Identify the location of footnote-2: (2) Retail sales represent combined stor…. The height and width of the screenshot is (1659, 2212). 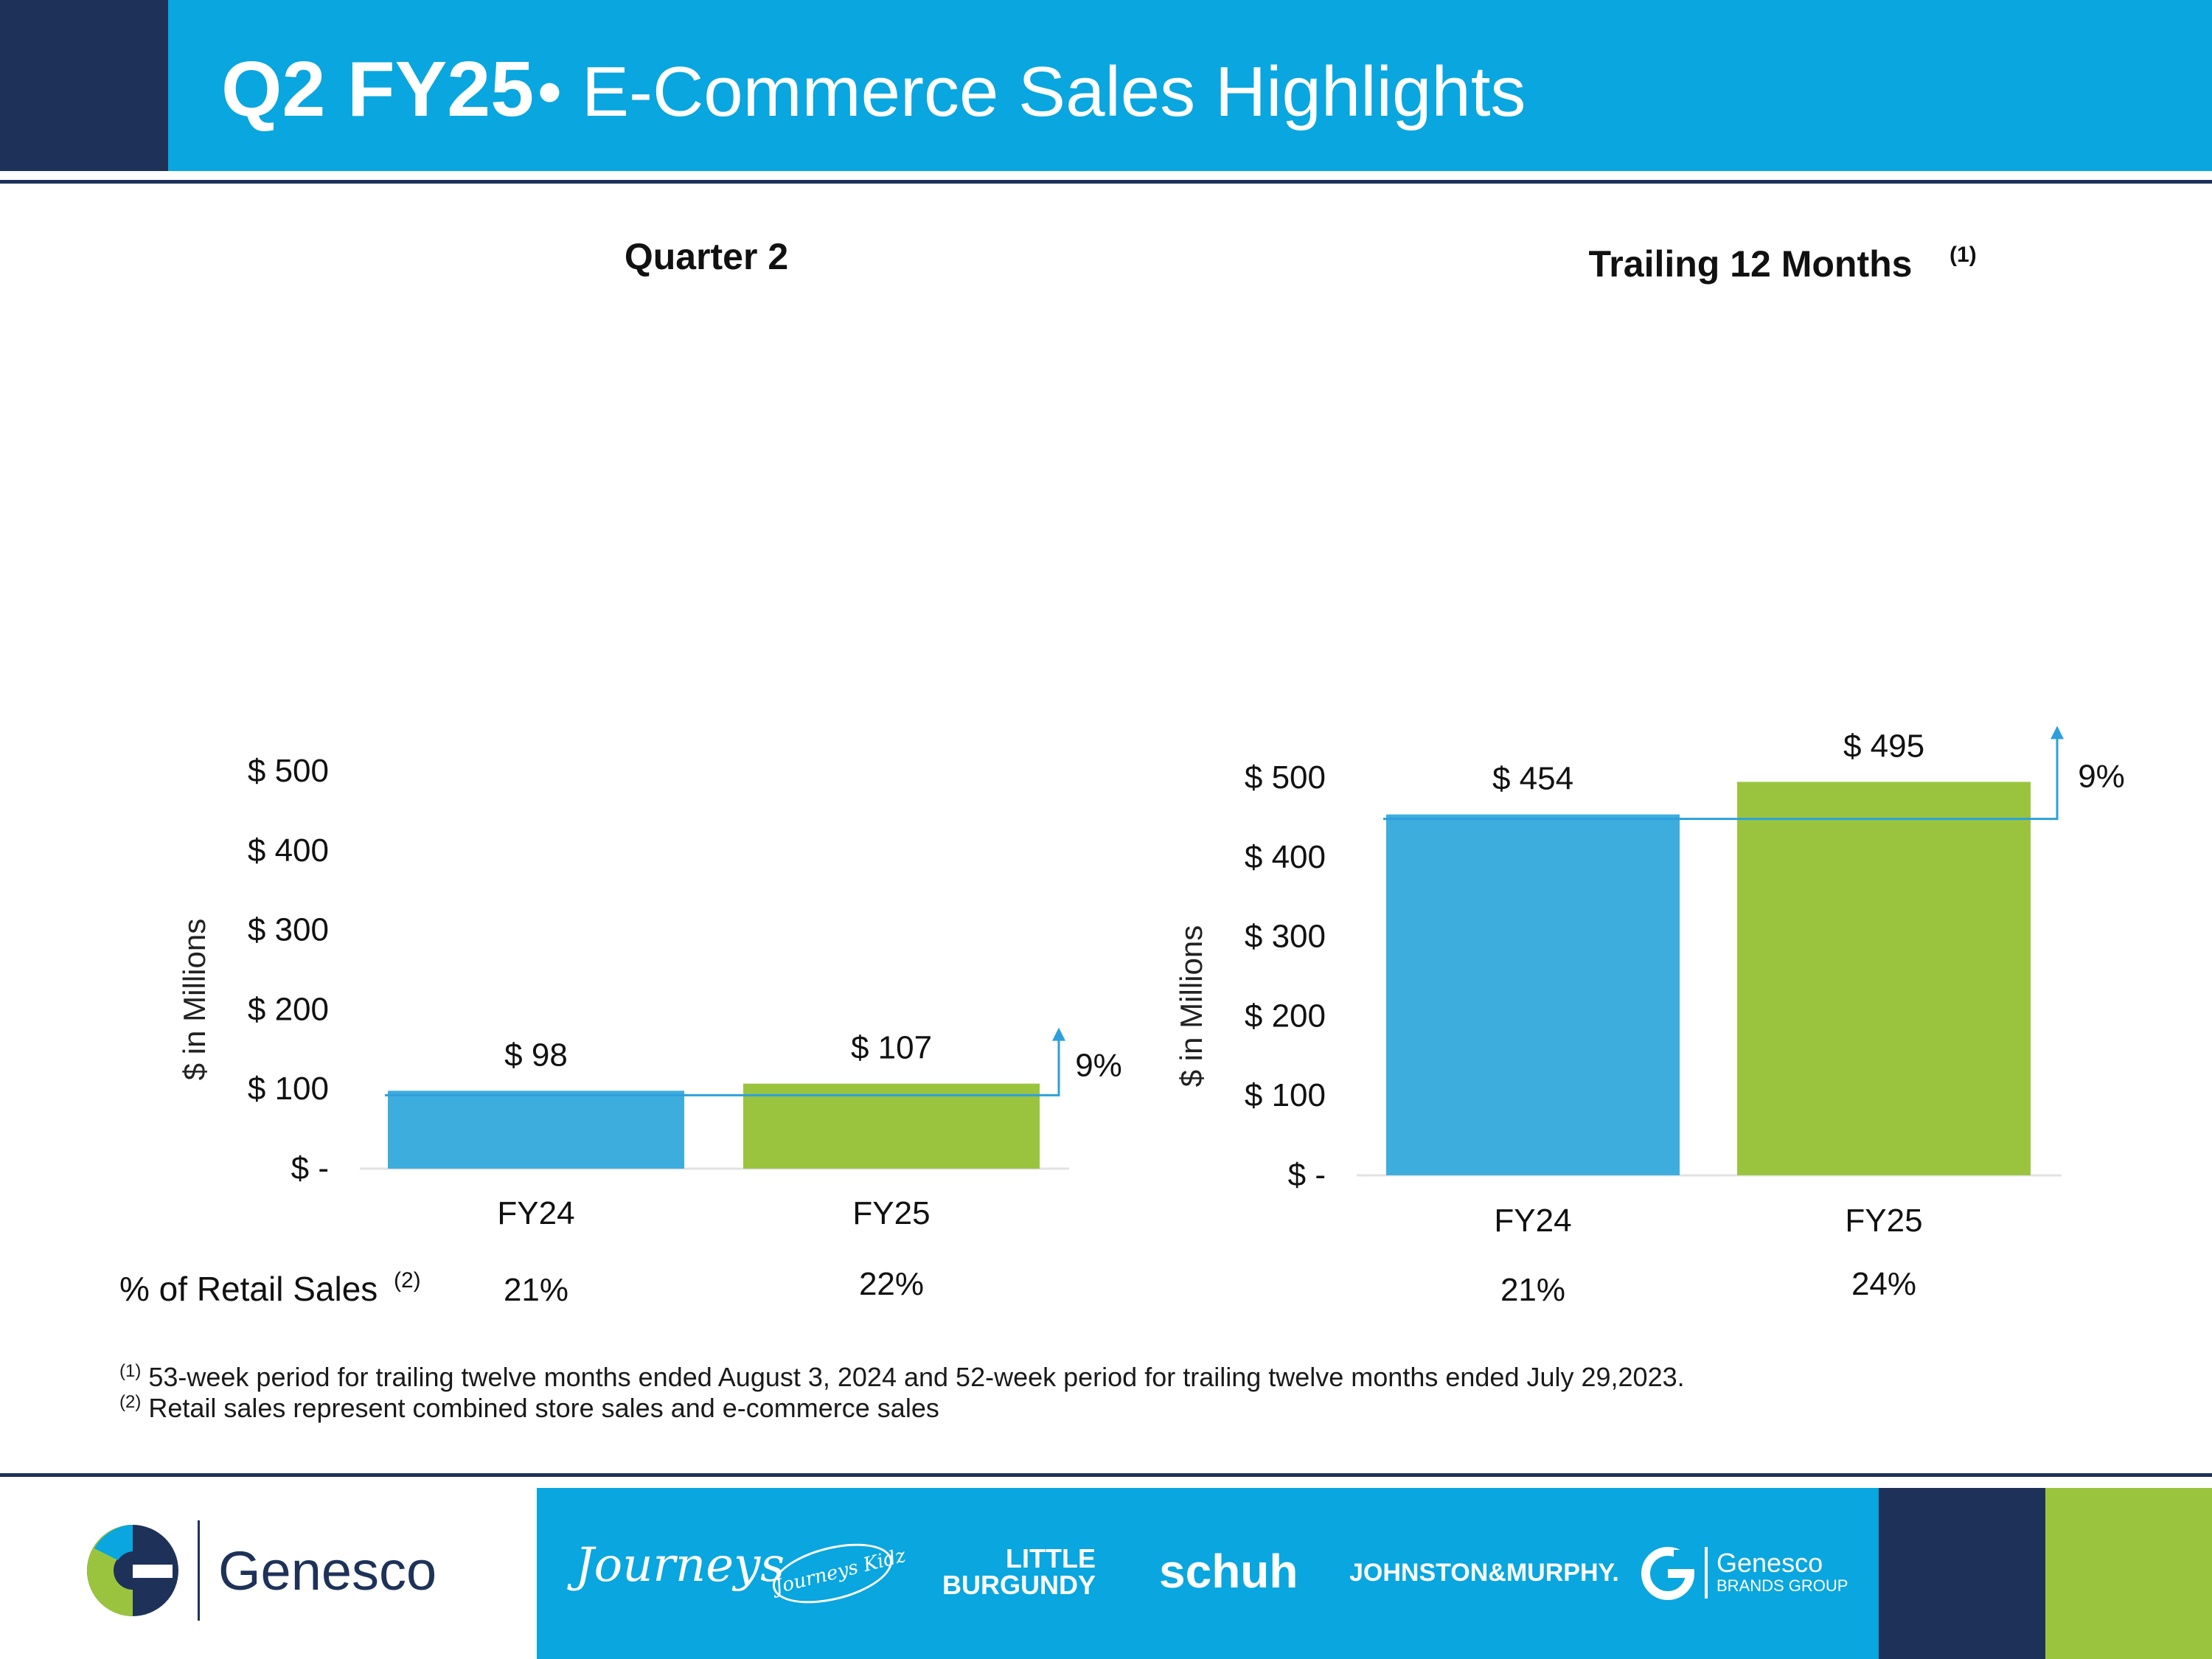
(529, 1408).